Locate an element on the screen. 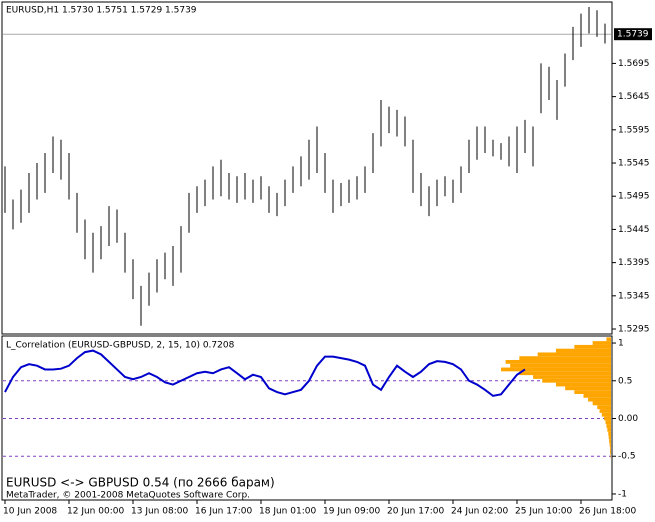  y-tick-label: 1.5345 is located at coordinates (634, 296).